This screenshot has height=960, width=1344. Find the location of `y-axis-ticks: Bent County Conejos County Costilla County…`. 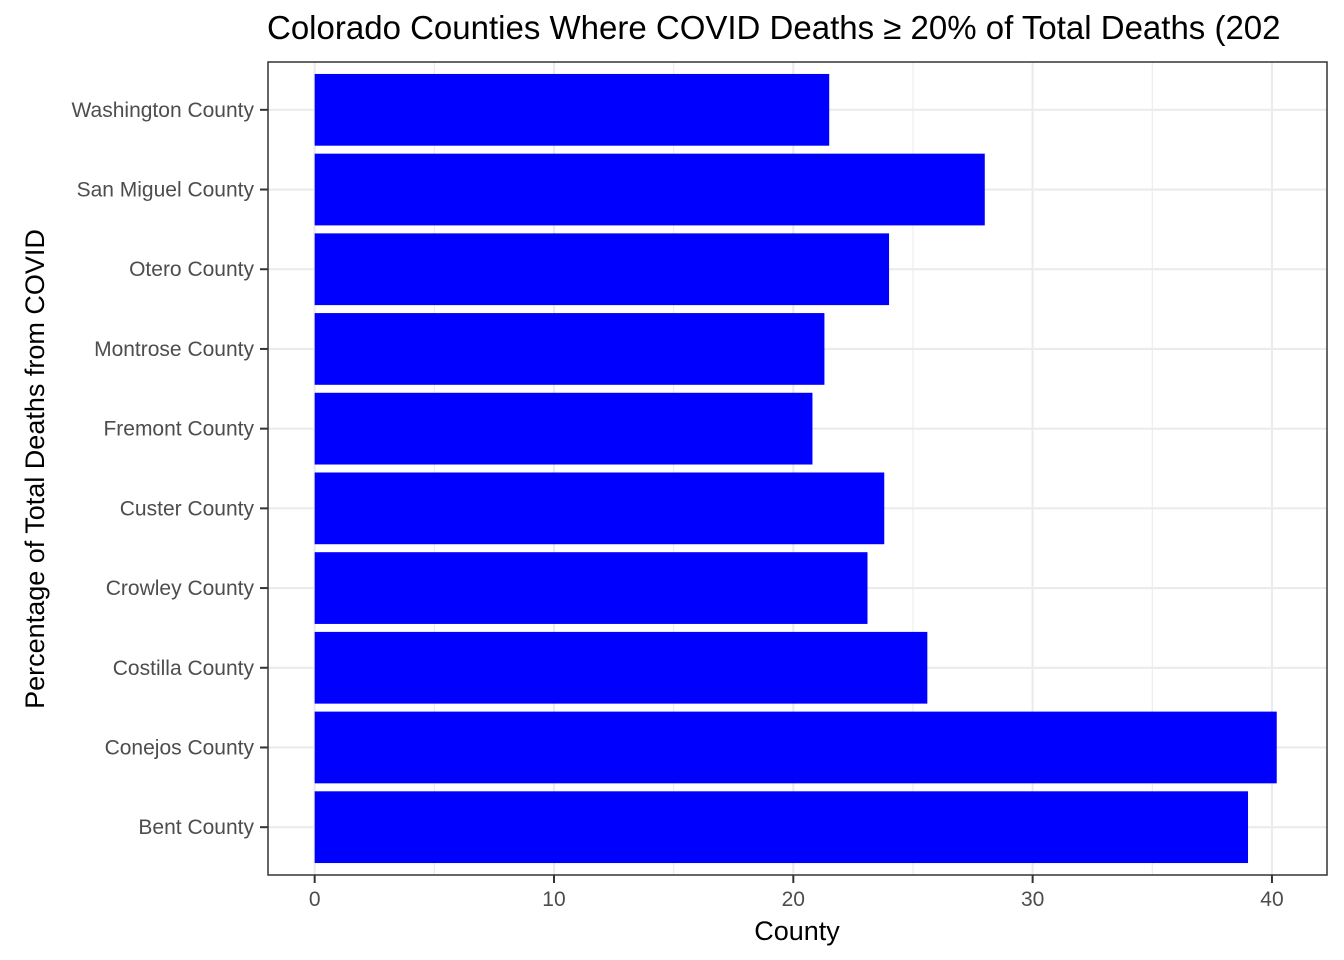

y-axis-ticks: Bent County Conejos County Costilla County… is located at coordinates (170, 469).